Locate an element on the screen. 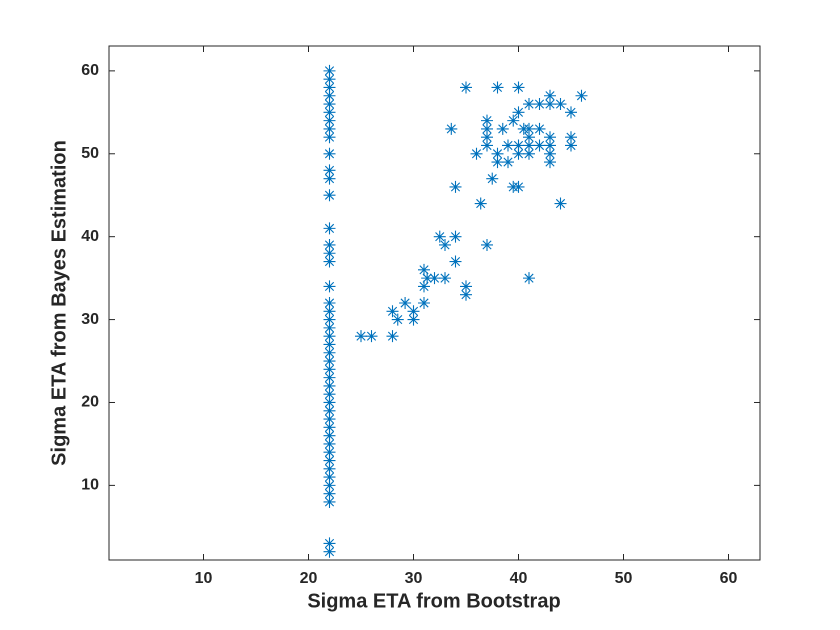 This screenshot has width=840, height=630. x-tick-label: 50 is located at coordinates (624, 578).